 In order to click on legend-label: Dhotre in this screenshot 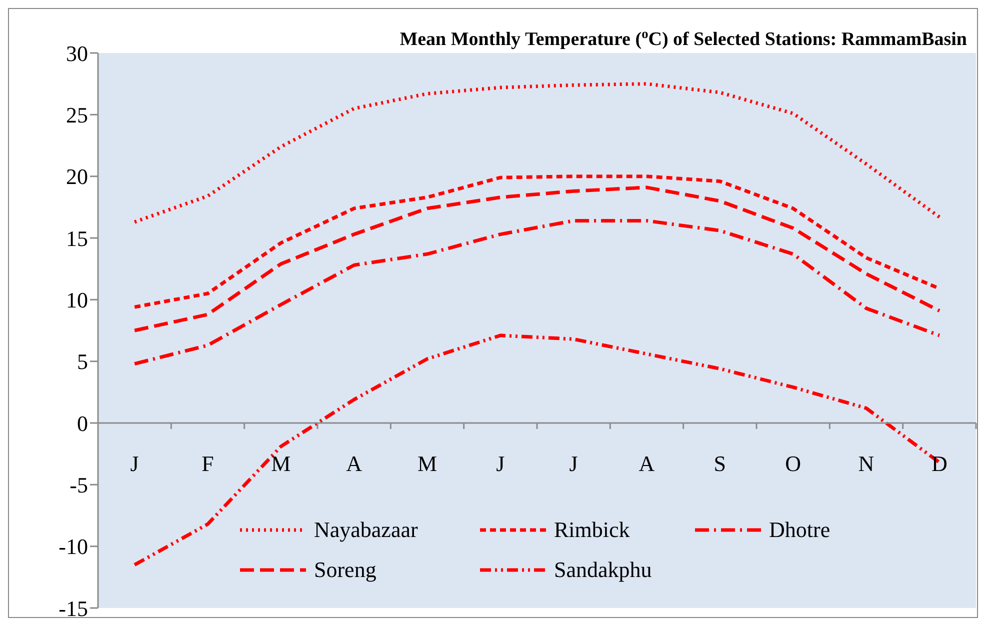, I will do `click(799, 530)`.